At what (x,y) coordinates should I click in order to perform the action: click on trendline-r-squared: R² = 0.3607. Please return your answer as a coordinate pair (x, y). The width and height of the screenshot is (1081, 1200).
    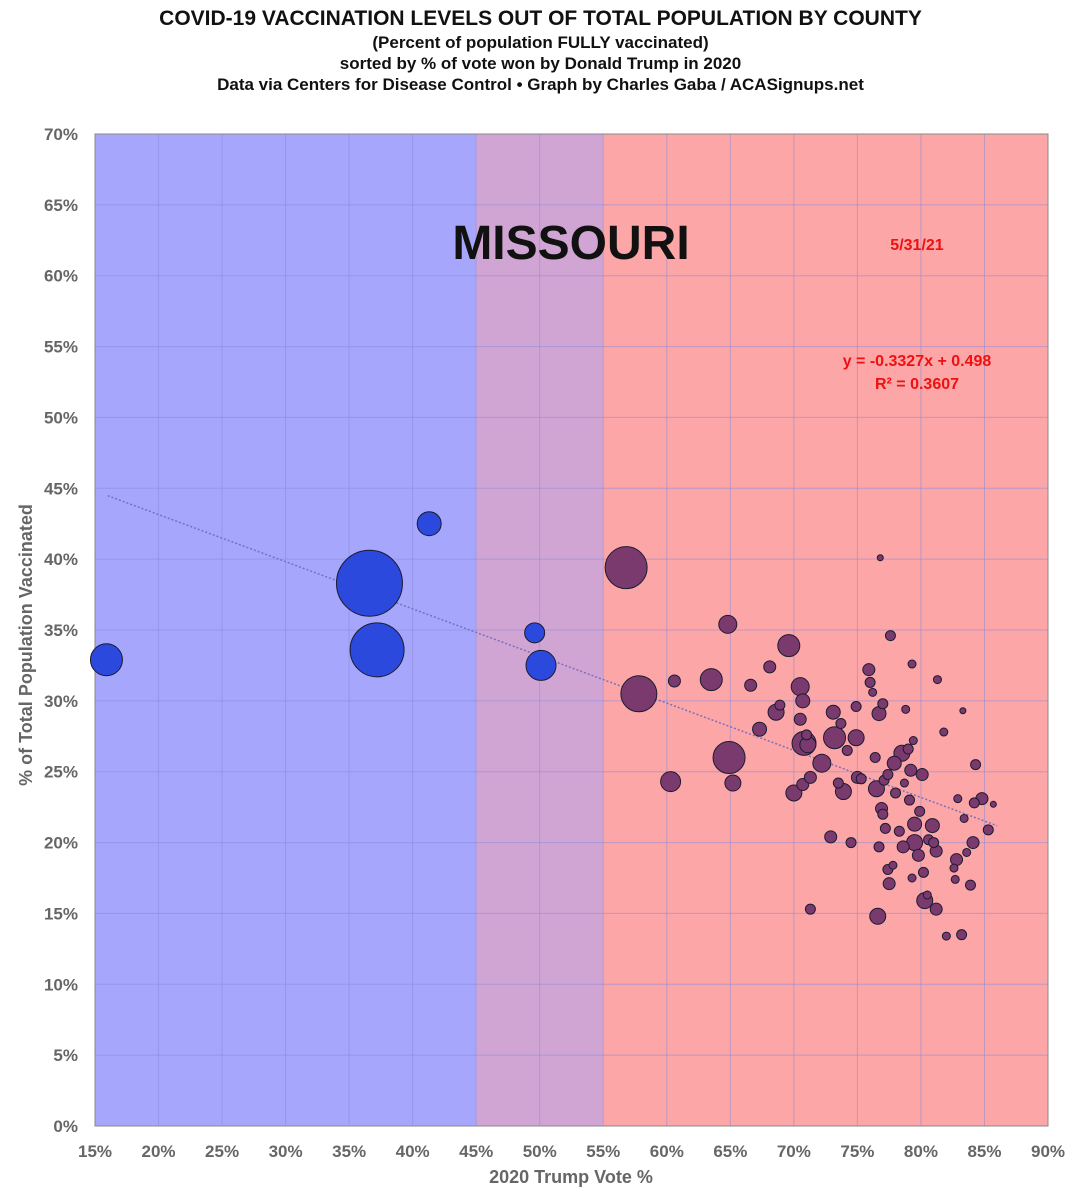
    Looking at the image, I should click on (917, 384).